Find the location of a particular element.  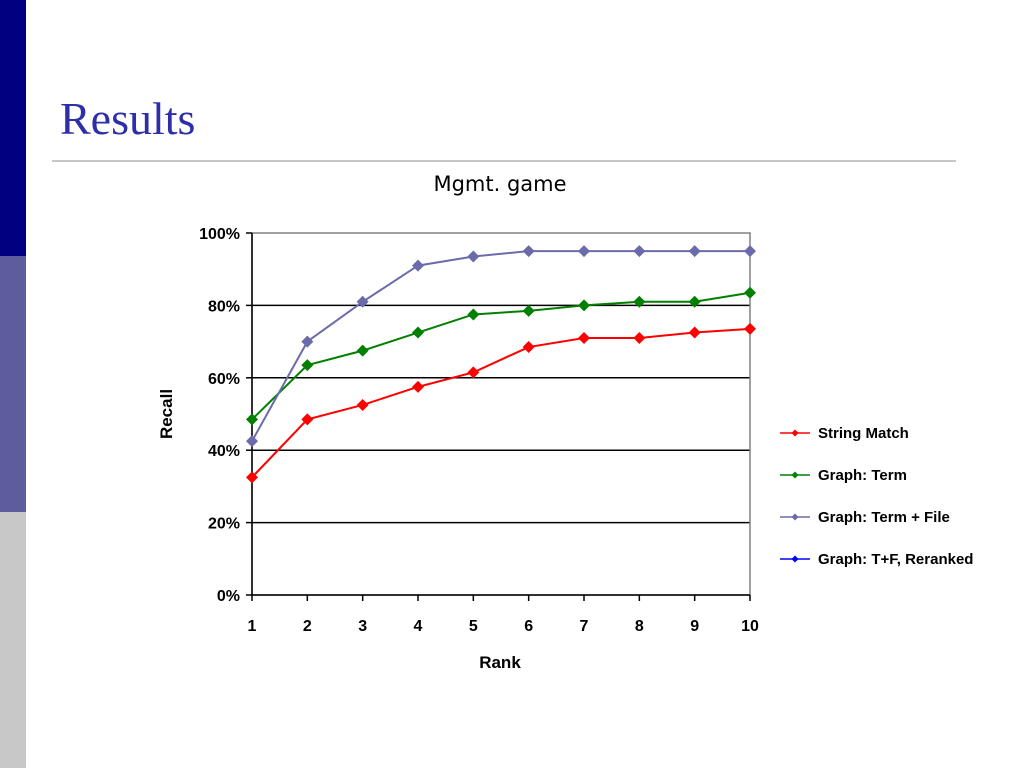

y-tick-label: 60% is located at coordinates (224, 379).